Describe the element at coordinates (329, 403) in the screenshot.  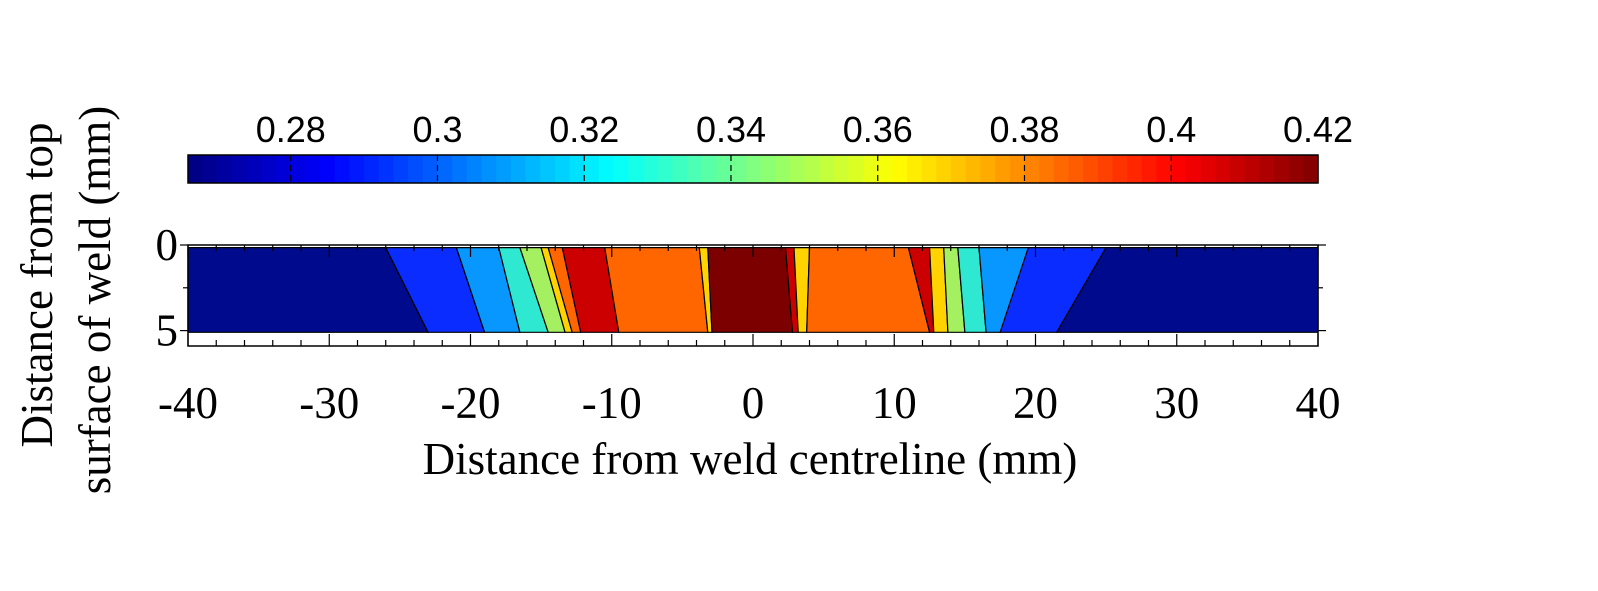
I see `x-tick-label: -30` at that location.